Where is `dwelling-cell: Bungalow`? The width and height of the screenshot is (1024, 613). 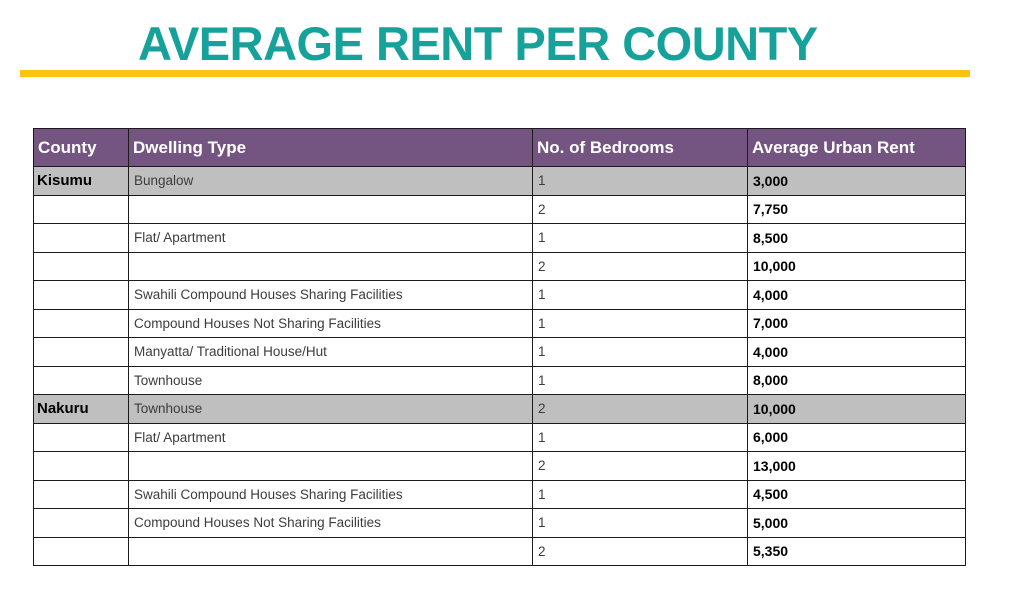 dwelling-cell: Bungalow is located at coordinates (330, 181).